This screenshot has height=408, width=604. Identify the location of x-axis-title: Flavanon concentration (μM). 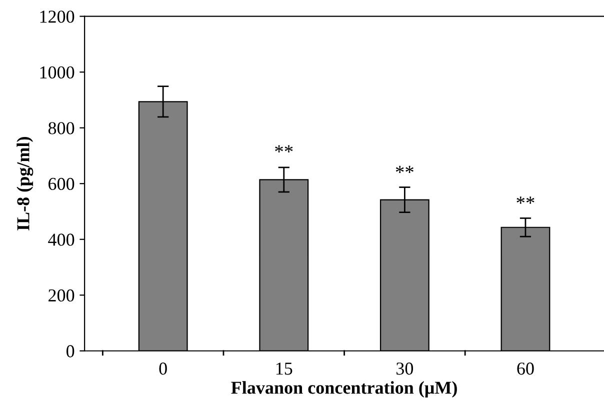
(344, 389).